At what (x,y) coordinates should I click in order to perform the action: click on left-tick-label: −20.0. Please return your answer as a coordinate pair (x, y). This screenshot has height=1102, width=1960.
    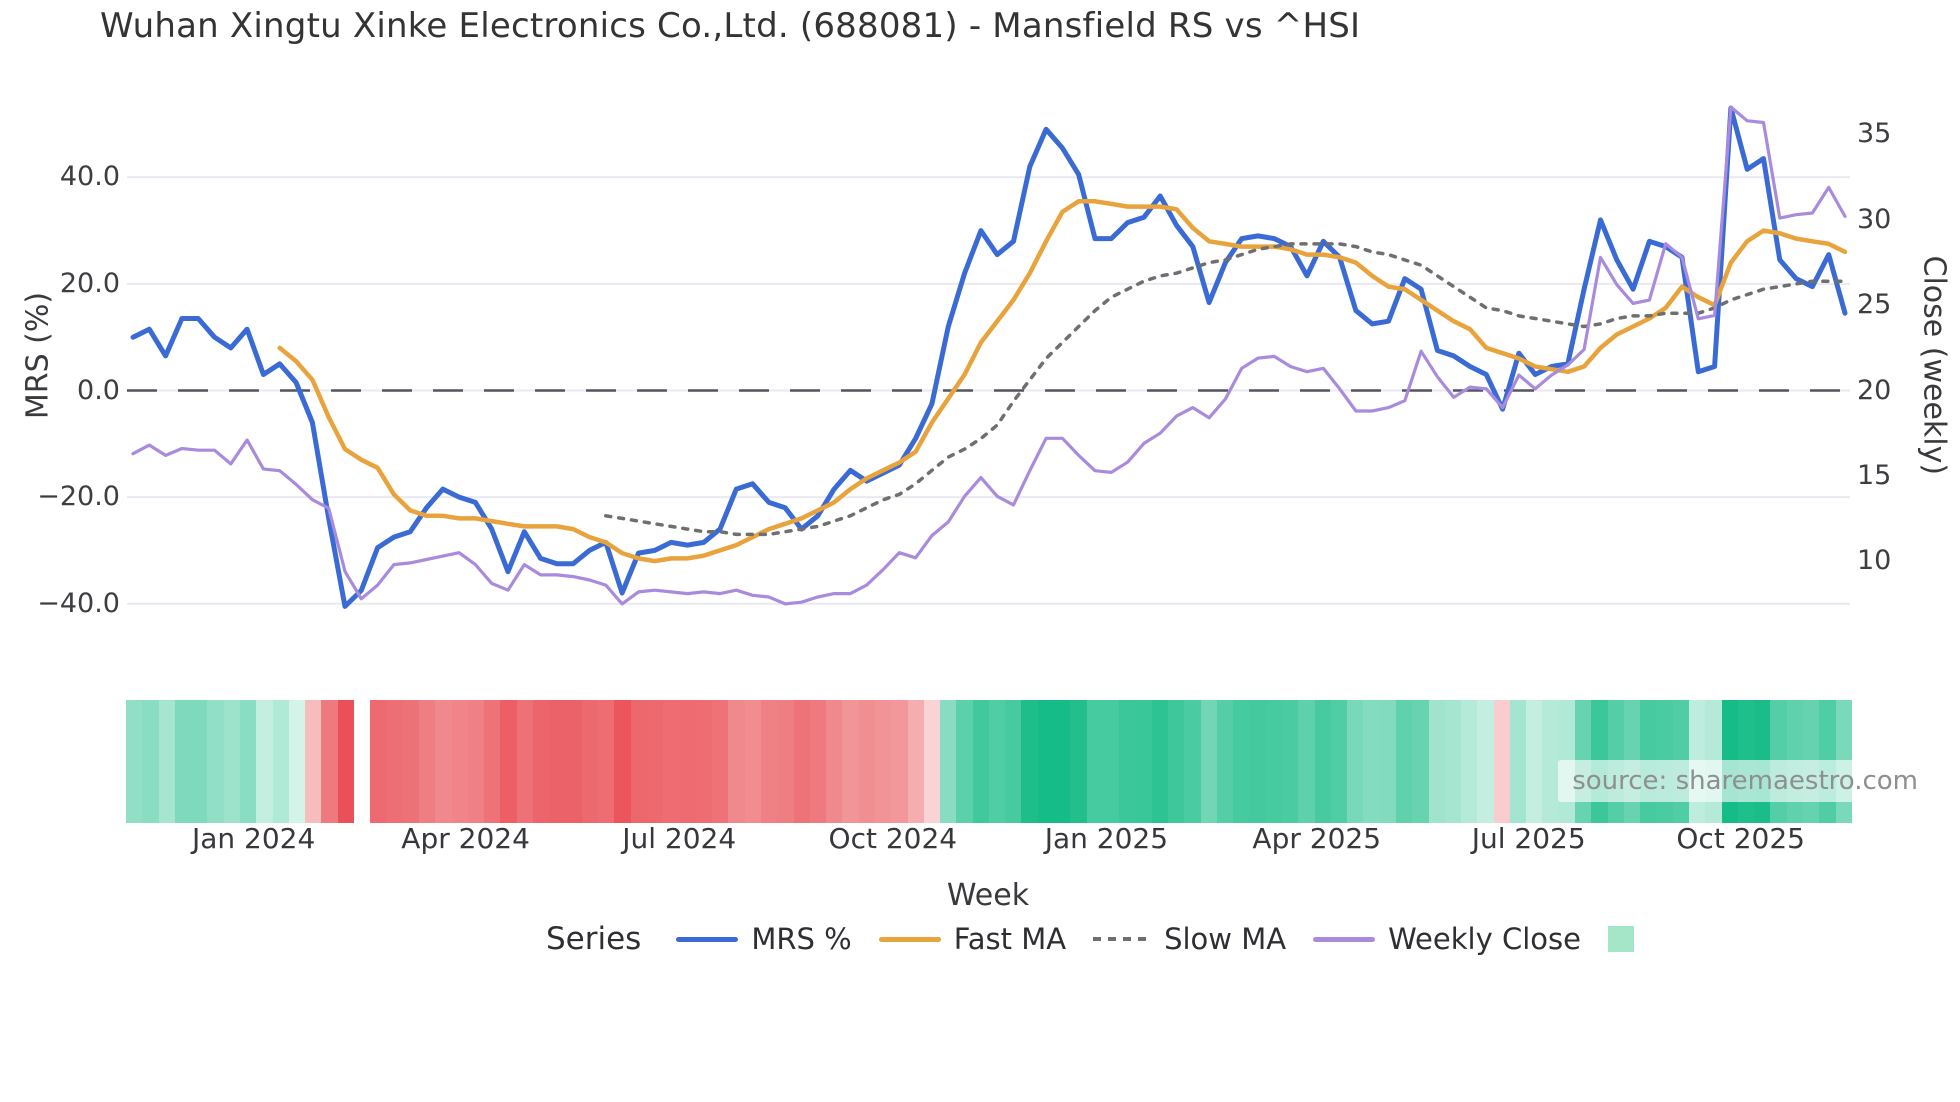
    Looking at the image, I should click on (78, 497).